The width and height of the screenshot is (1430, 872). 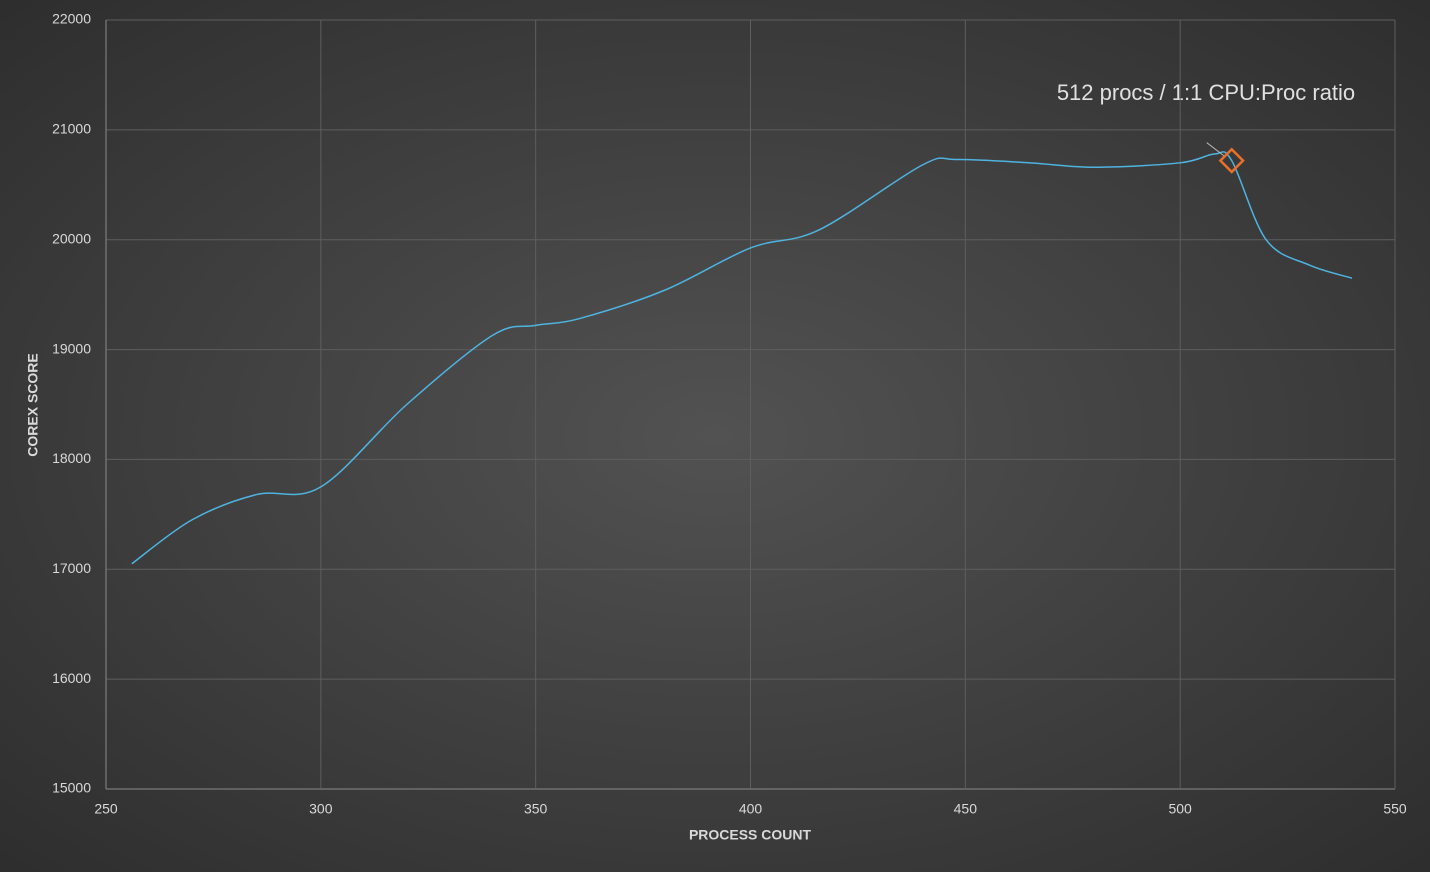 I want to click on x-tick-label: 550, so click(x=1395, y=809).